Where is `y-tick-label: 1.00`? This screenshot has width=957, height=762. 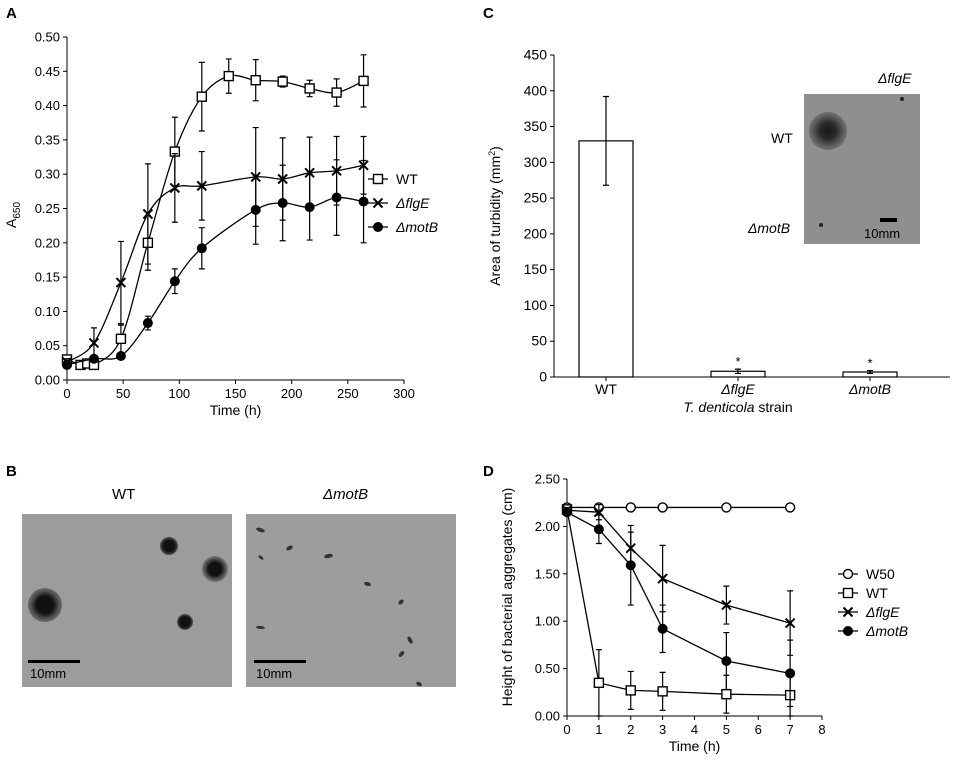 y-tick-label: 1.00 is located at coordinates (547, 621).